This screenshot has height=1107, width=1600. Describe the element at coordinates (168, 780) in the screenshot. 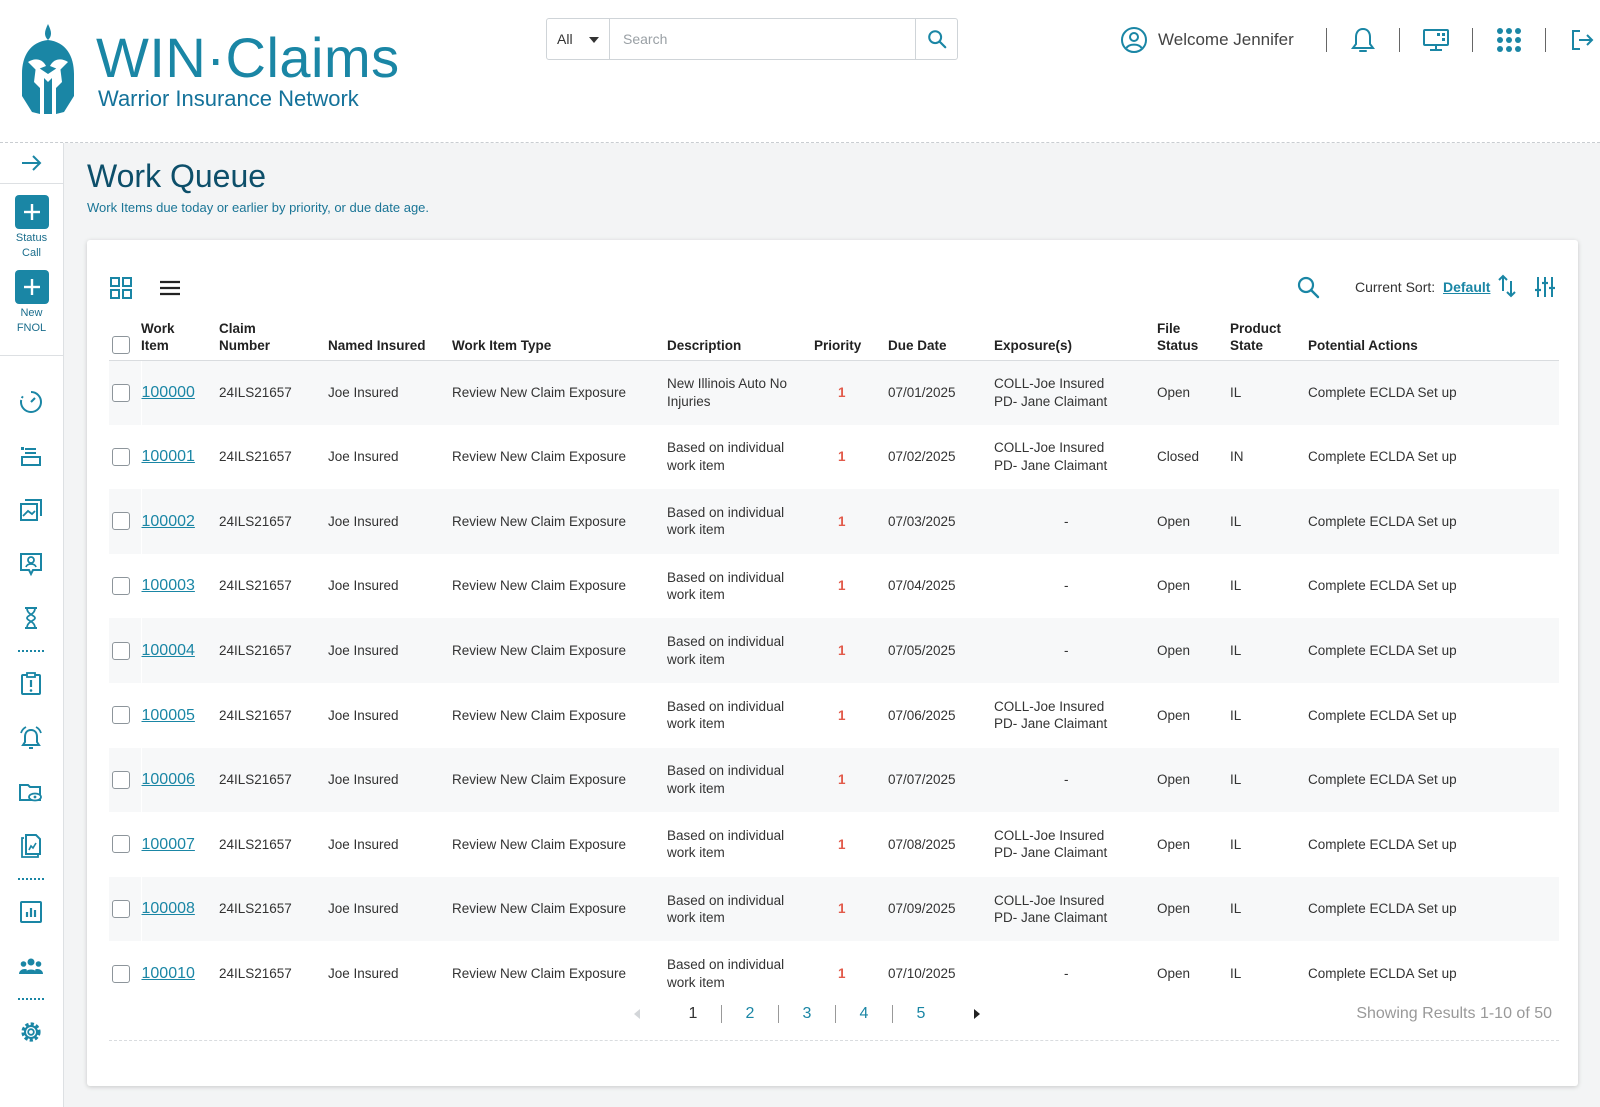

I see `work-item-link: 100006` at that location.